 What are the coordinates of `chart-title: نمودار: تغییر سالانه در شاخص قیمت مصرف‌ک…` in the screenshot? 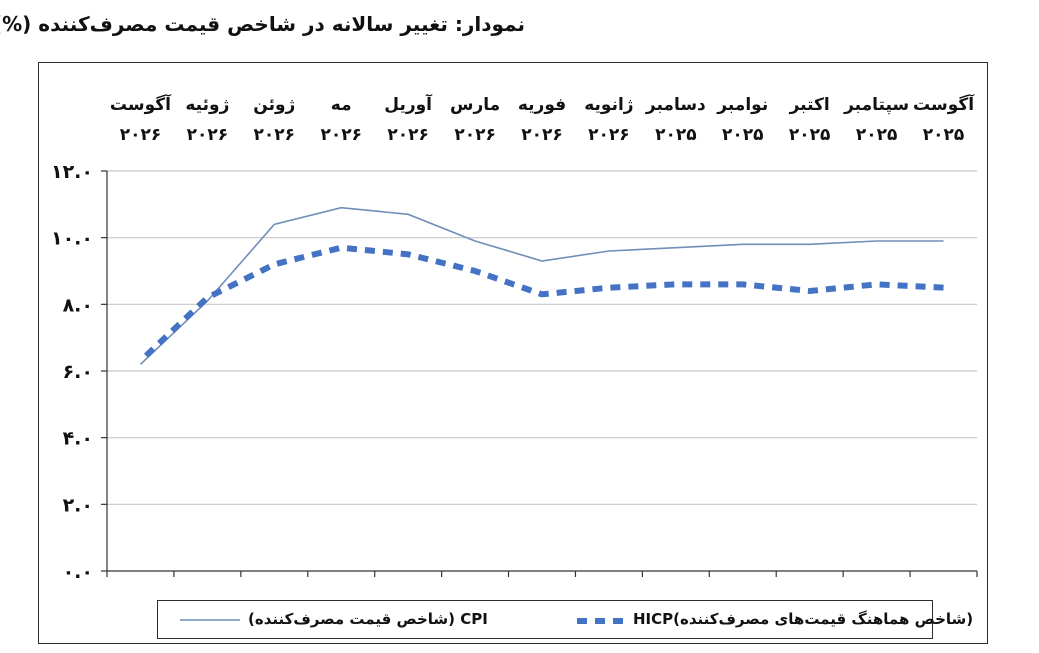 It's located at (262, 24).